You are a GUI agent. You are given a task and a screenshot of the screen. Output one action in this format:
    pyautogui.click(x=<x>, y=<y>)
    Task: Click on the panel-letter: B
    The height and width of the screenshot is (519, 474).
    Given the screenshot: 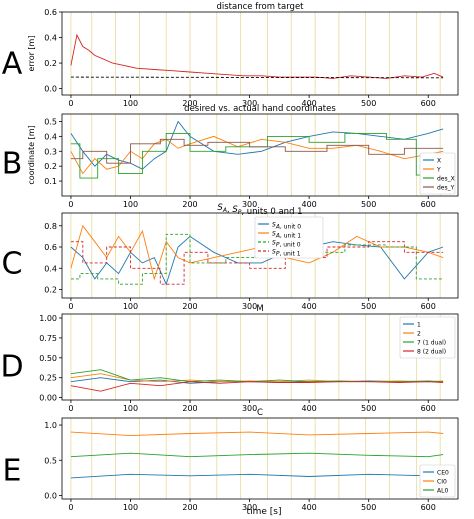 What is the action you would take?
    pyautogui.click(x=12, y=164)
    